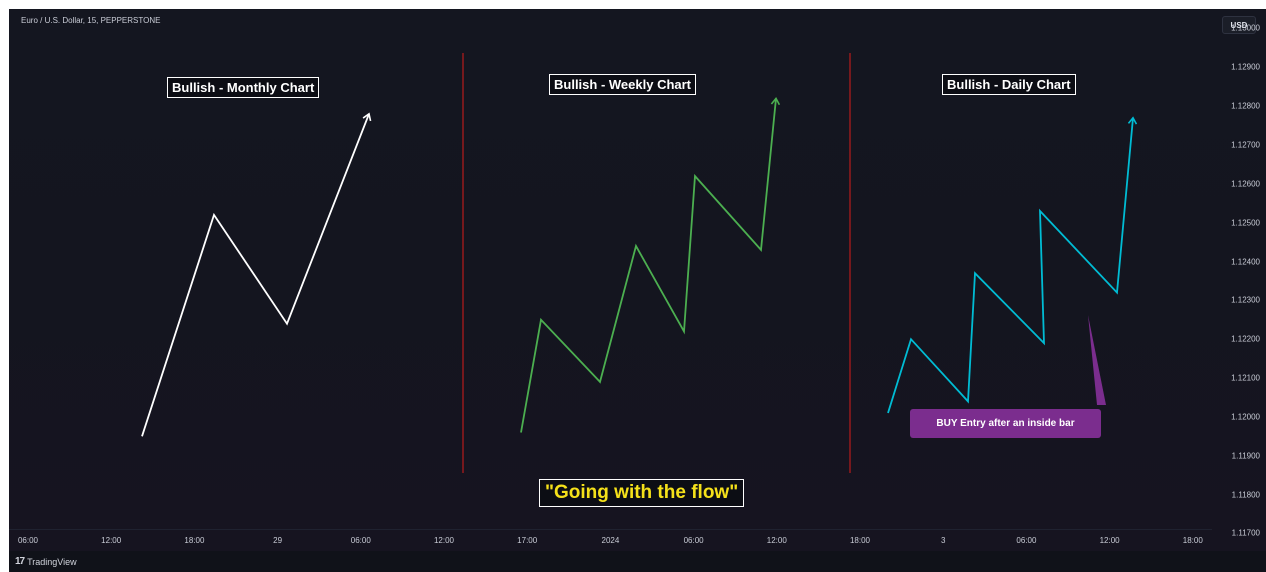 This screenshot has height=572, width=1266. I want to click on price-tick: 1.11700, so click(1245, 533).